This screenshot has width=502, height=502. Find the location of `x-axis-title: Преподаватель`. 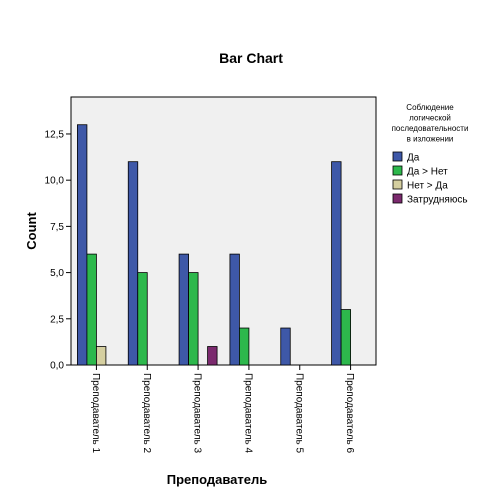

x-axis-title: Преподаватель is located at coordinates (217, 479).